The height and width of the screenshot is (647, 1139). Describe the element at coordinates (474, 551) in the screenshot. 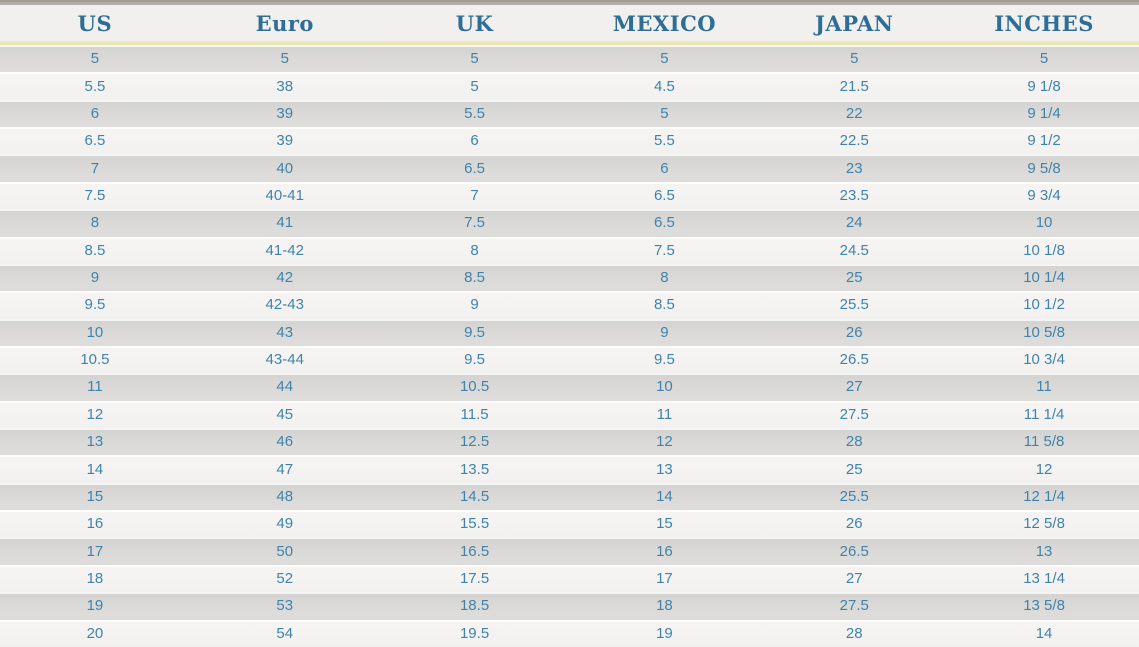

I see `table-cell: 16.5` at that location.